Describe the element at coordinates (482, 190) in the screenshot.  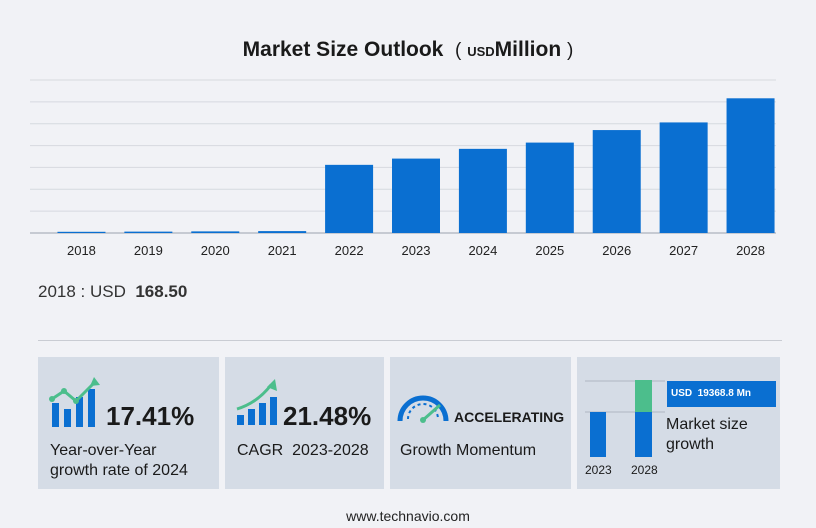
I see `bar-2024` at that location.